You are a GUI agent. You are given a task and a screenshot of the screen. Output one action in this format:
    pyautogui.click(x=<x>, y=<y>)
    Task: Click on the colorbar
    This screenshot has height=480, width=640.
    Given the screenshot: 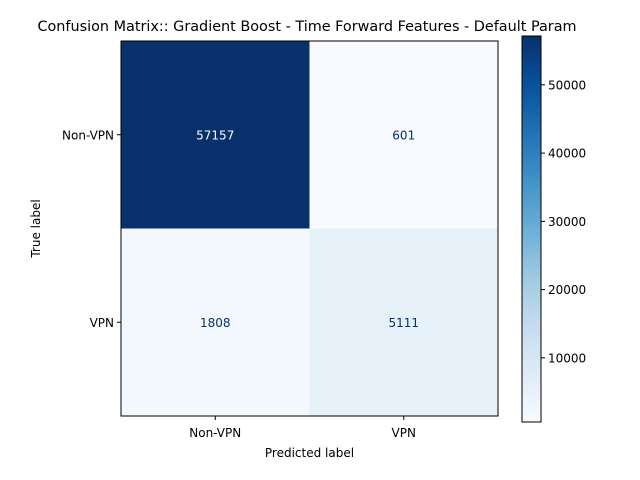 What is the action you would take?
    pyautogui.click(x=531, y=229)
    